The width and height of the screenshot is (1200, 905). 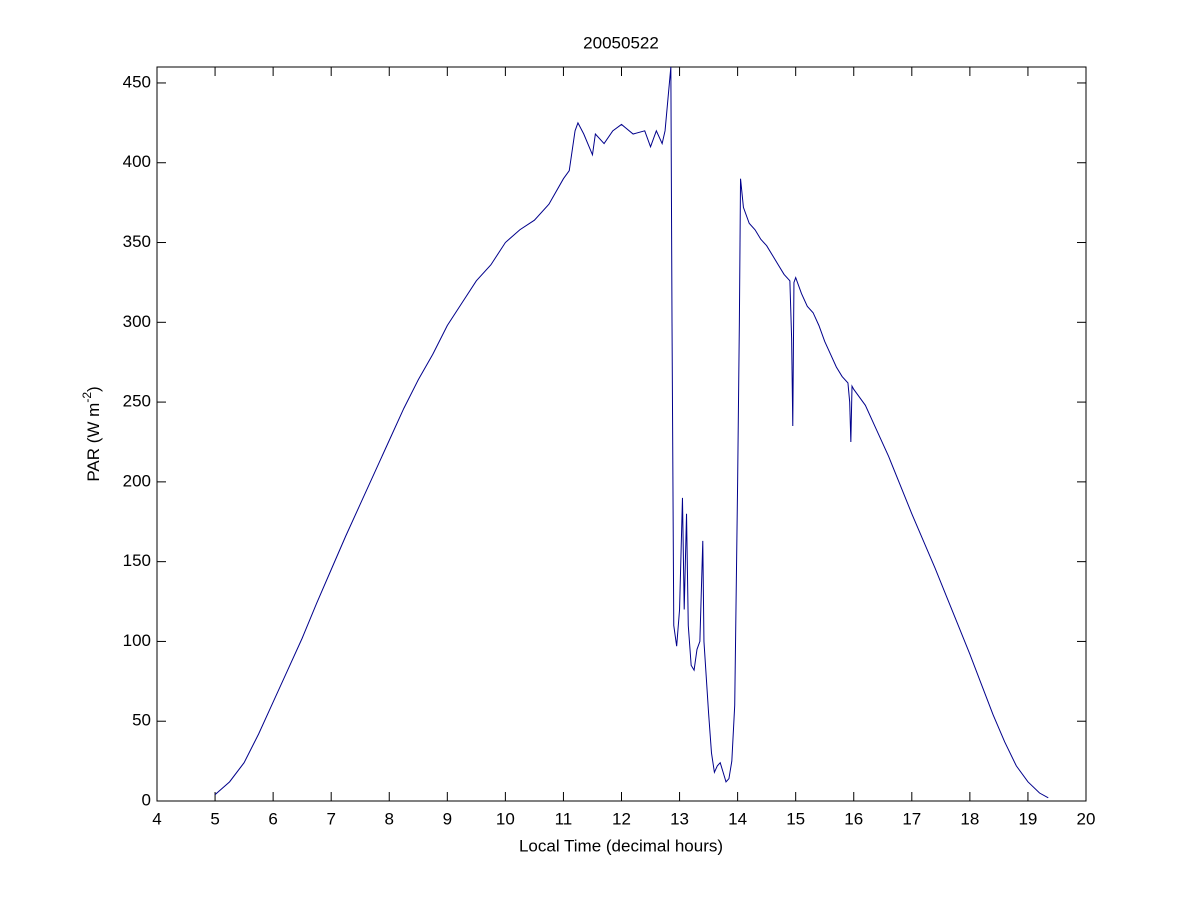 What do you see at coordinates (87, 397) in the screenshot?
I see `y-axis-label-superscript: -2` at bounding box center [87, 397].